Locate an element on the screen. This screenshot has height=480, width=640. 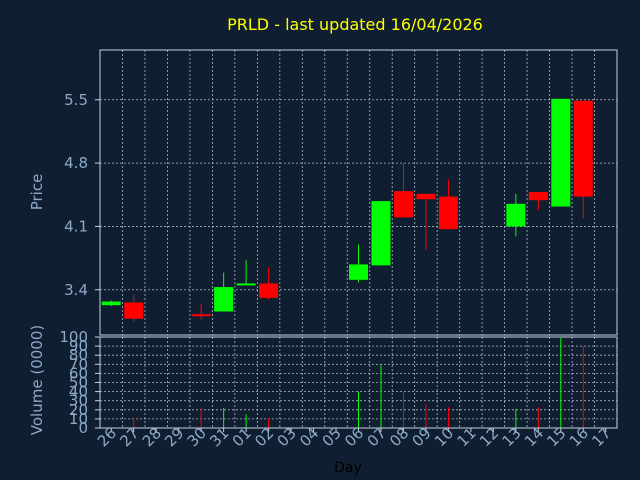
volume-tick-label: 80 is located at coordinates (78, 355).